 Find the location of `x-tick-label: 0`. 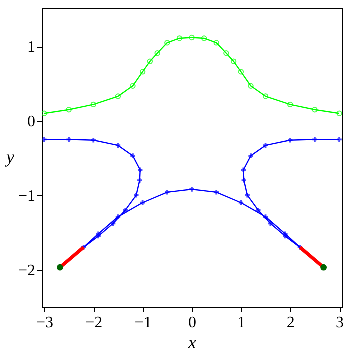

x-tick-label: 0 is located at coordinates (192, 323).